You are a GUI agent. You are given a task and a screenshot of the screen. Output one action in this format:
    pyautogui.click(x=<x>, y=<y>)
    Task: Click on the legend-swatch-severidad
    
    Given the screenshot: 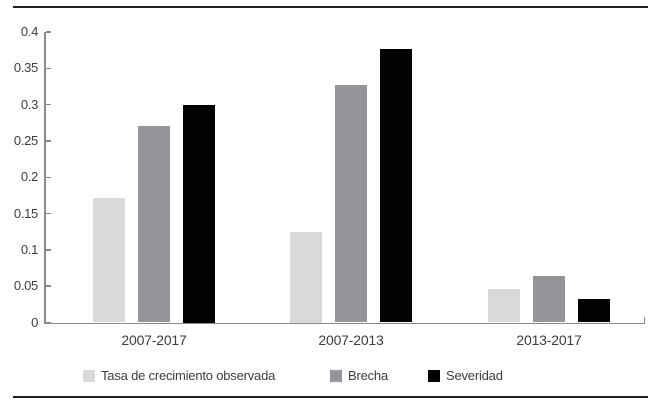 What is the action you would take?
    pyautogui.click(x=434, y=375)
    